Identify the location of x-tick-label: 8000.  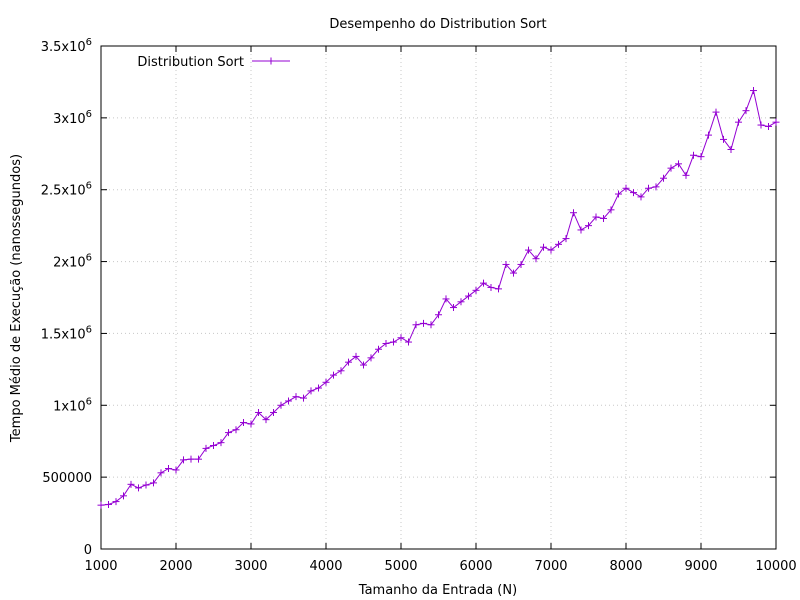
(625, 566).